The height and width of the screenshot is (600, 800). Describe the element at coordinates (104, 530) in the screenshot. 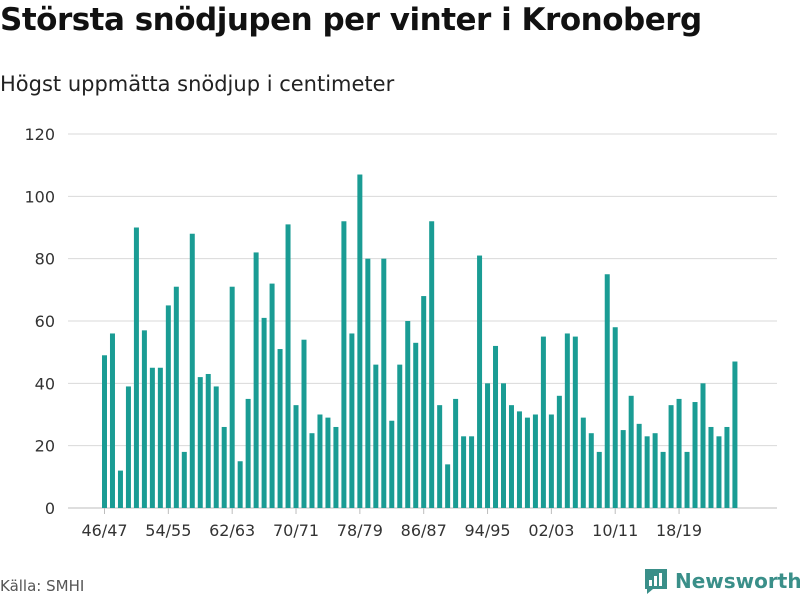

I see `x-tick-label-46-47: 46/47` at that location.